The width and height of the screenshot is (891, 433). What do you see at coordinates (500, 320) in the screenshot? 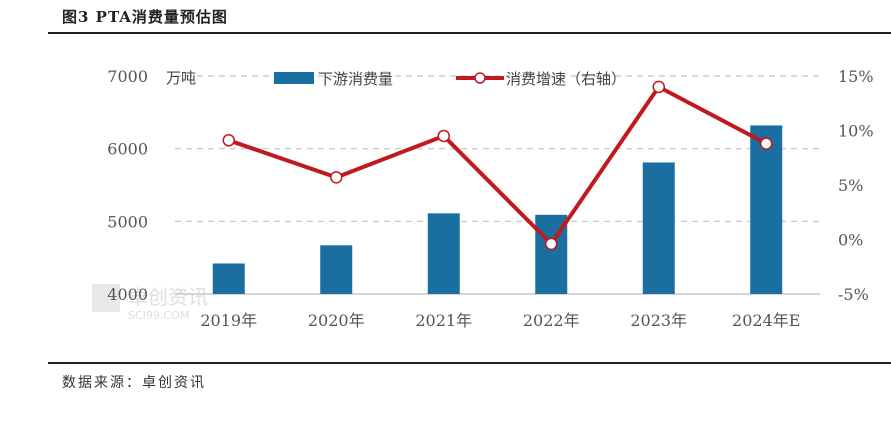
I see `x-axis-ticks: 2019年 2020年 2021年 2022年 2023年 2024年E` at bounding box center [500, 320].